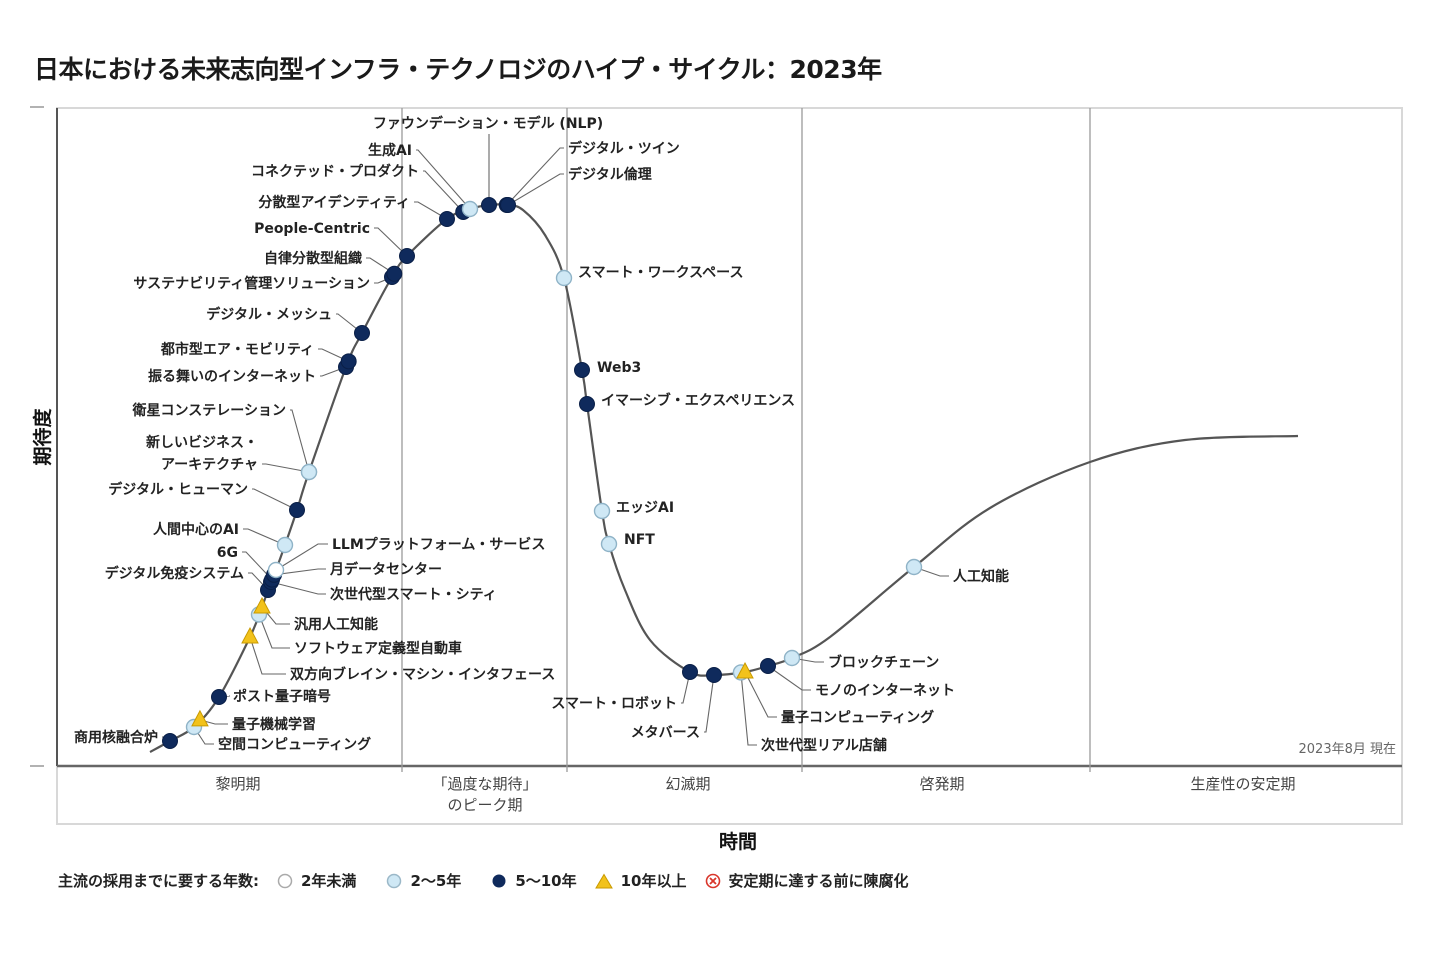  What do you see at coordinates (294, 744) in the screenshot?
I see `technology-label: 空間コンピューティング` at bounding box center [294, 744].